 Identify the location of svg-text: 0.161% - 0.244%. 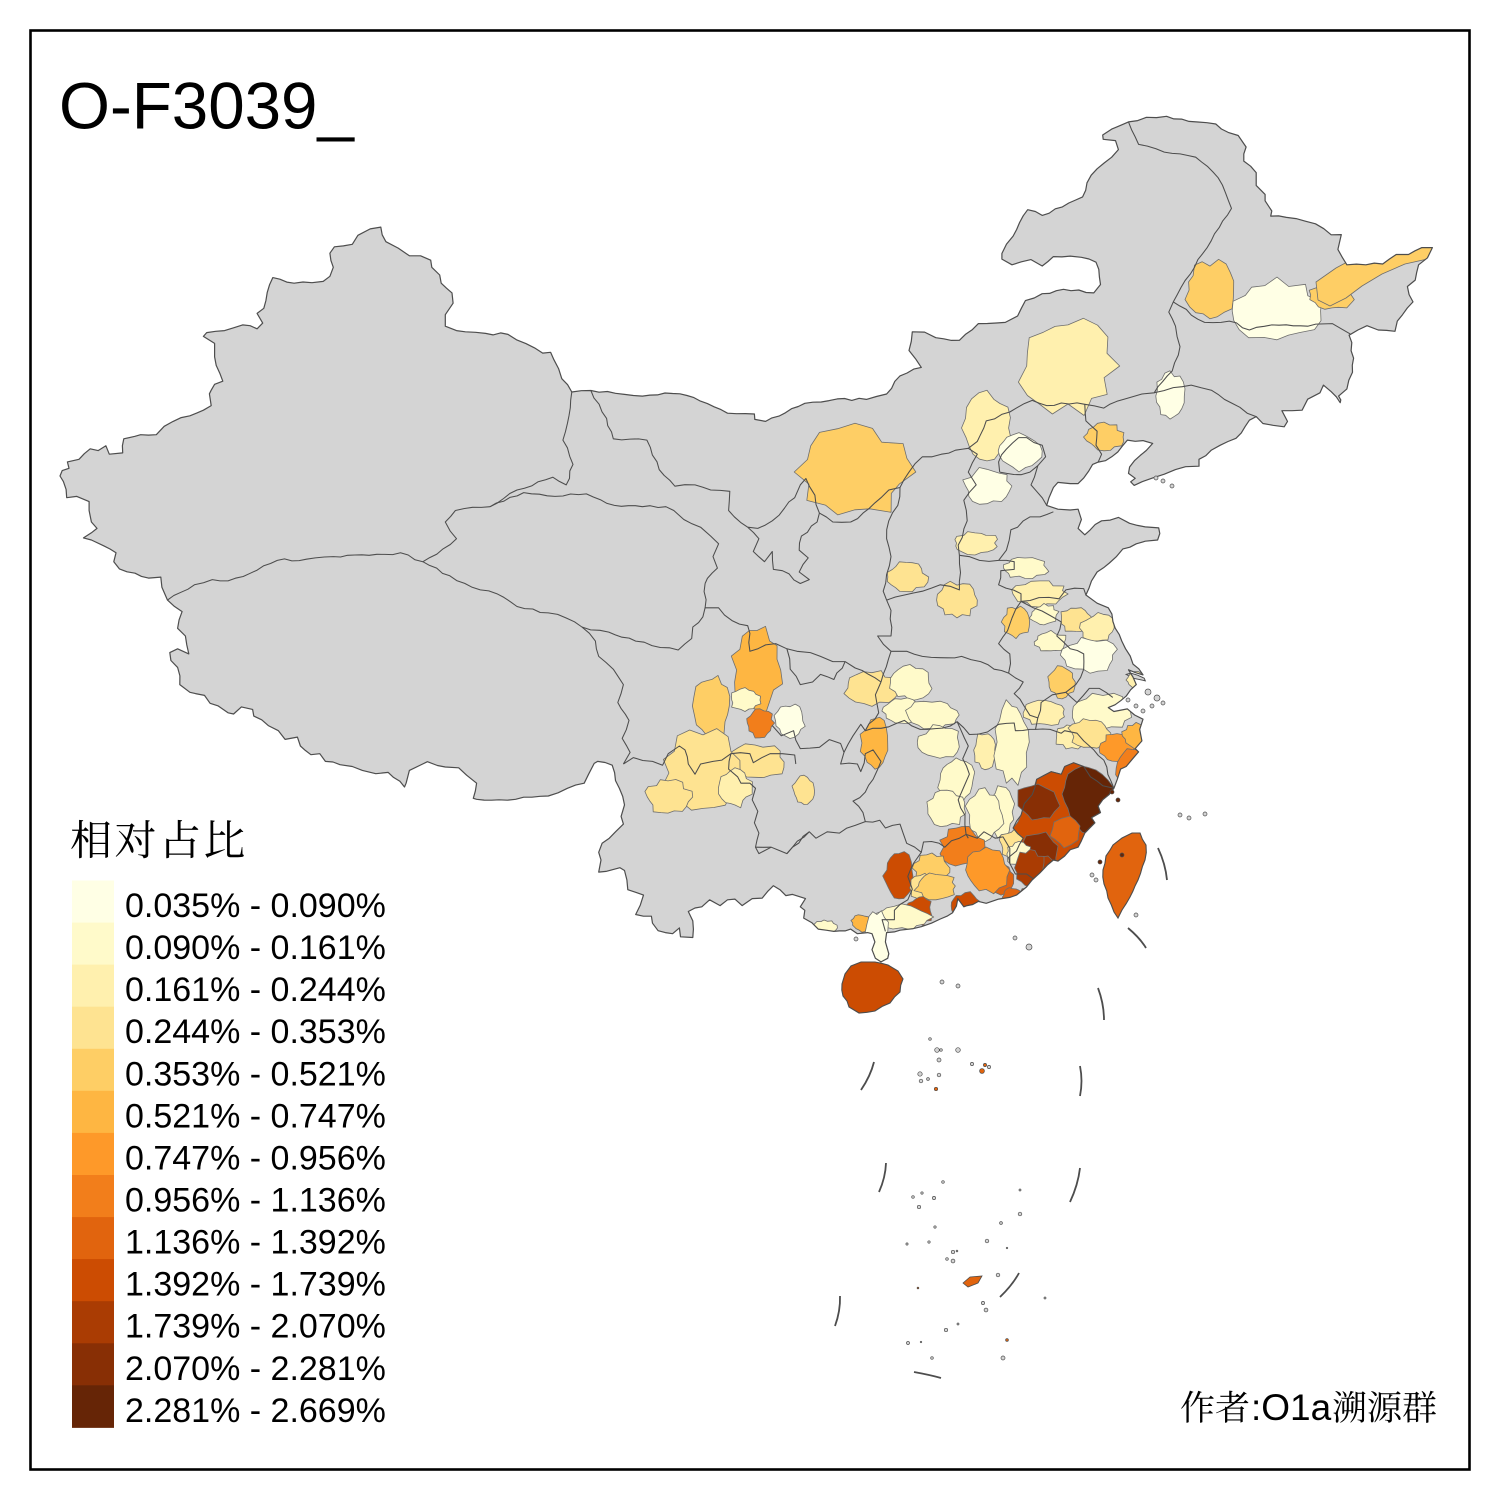
(255, 990).